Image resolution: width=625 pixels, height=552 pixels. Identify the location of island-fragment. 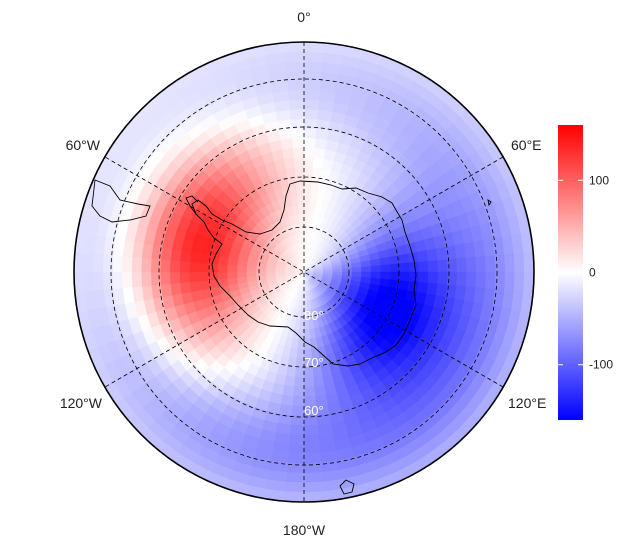
(489, 203).